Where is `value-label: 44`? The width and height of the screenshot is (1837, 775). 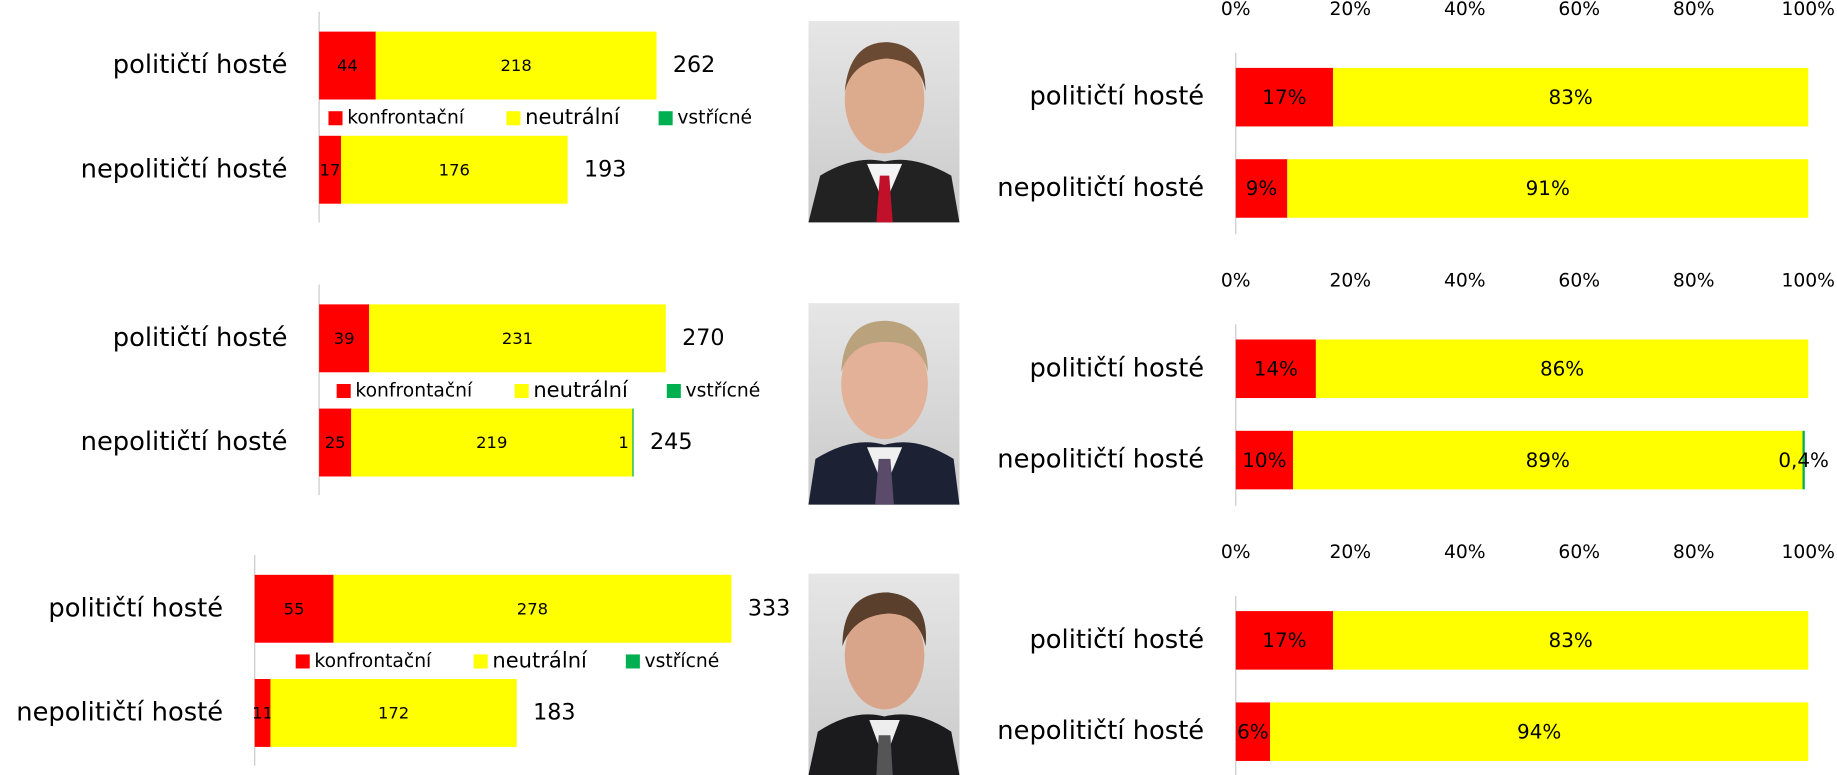 value-label: 44 is located at coordinates (347, 65).